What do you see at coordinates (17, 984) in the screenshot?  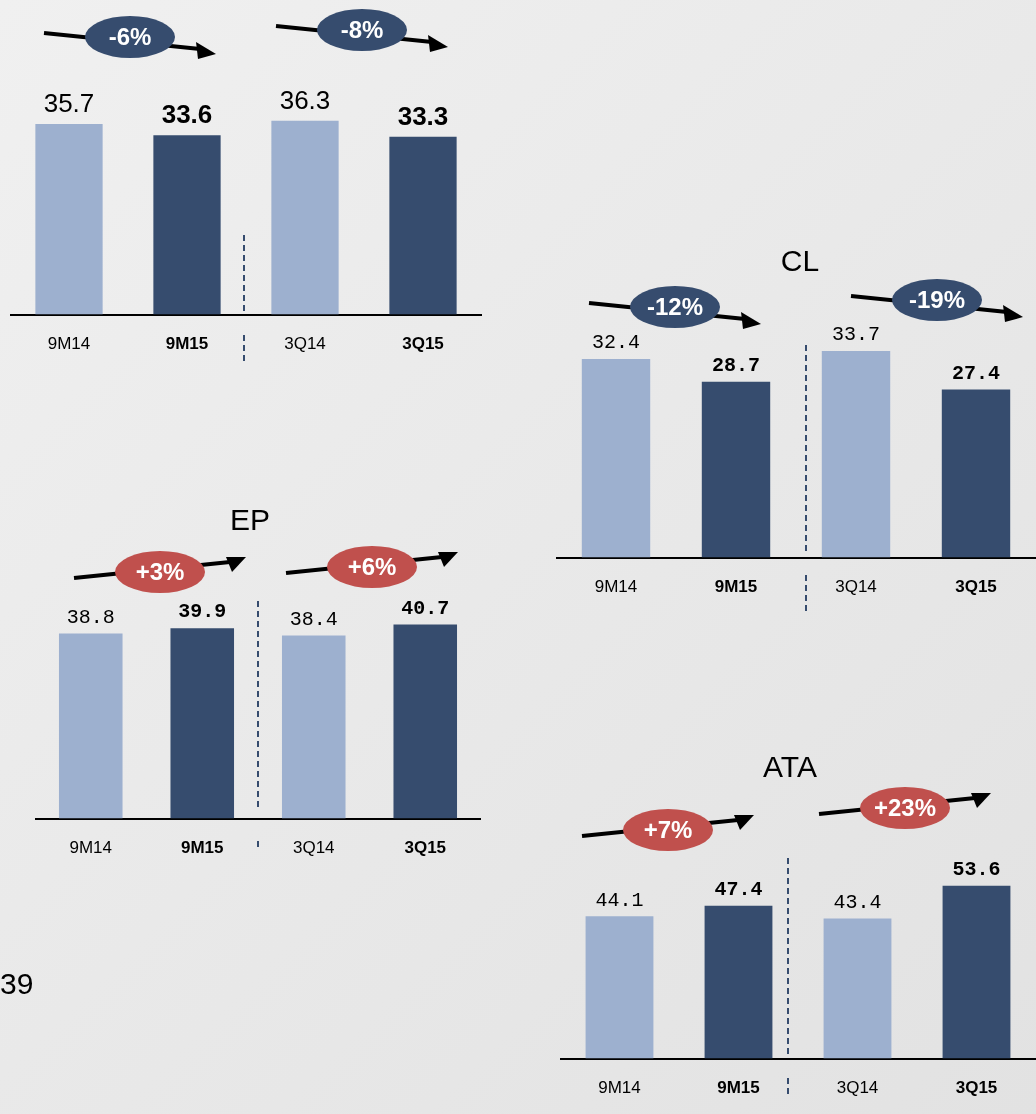 I see `text: 39` at bounding box center [17, 984].